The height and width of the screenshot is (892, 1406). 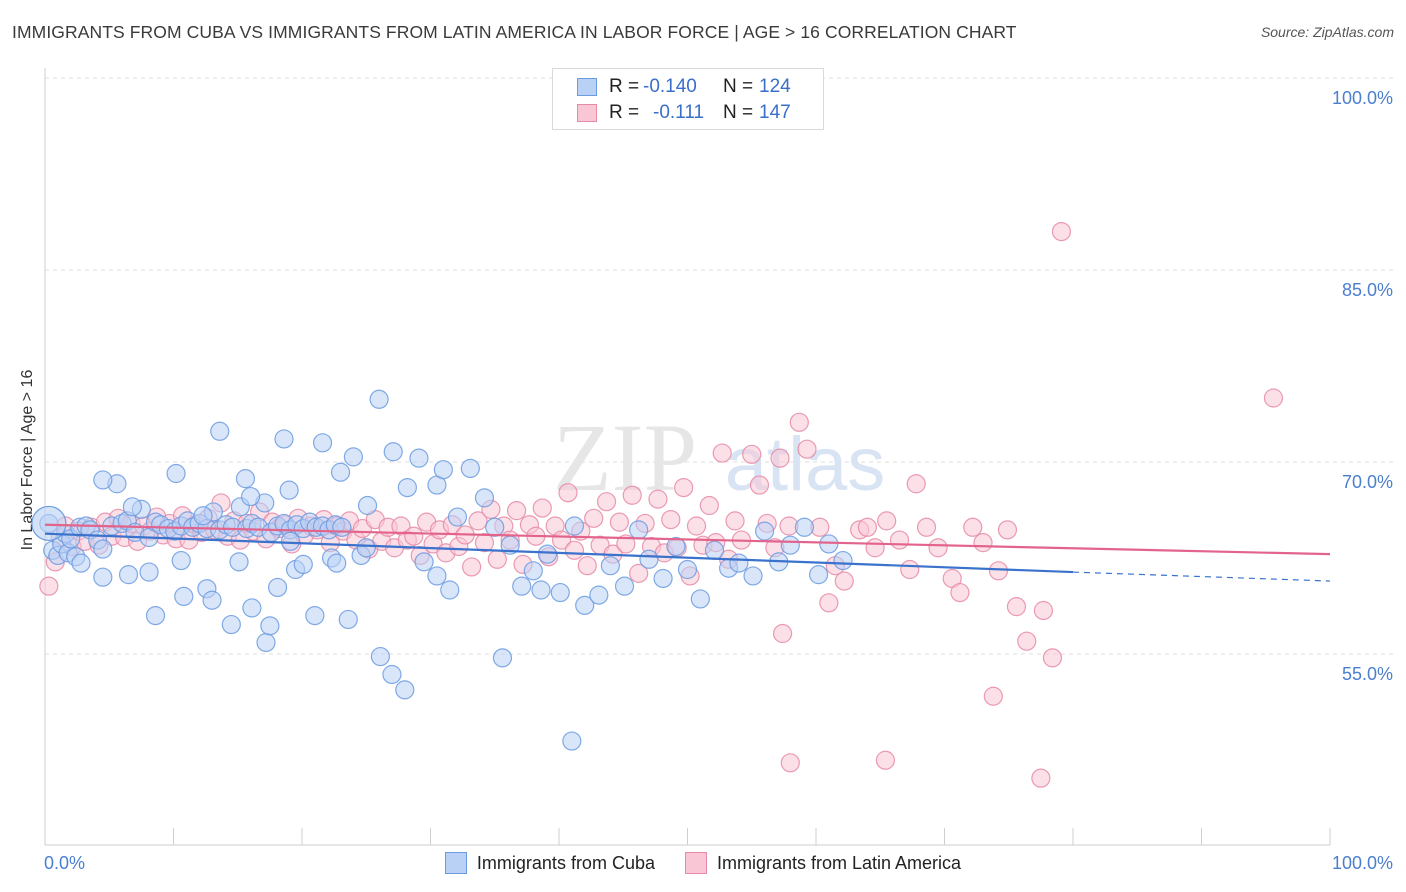 What do you see at coordinates (549, 863) in the screenshot?
I see `series-legend-item-cuba: Immigrants from Cuba` at bounding box center [549, 863].